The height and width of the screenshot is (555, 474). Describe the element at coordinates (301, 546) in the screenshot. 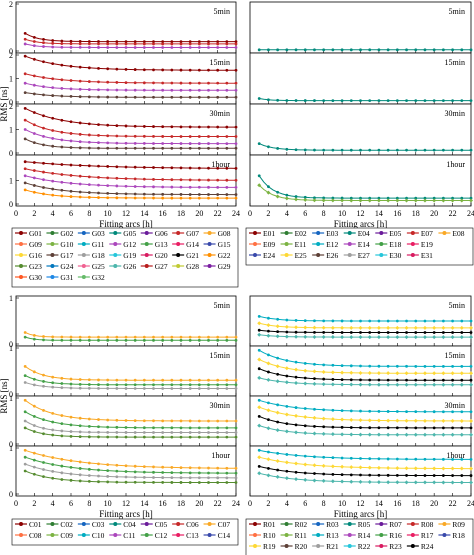

I see `legend-entry: R20` at that location.